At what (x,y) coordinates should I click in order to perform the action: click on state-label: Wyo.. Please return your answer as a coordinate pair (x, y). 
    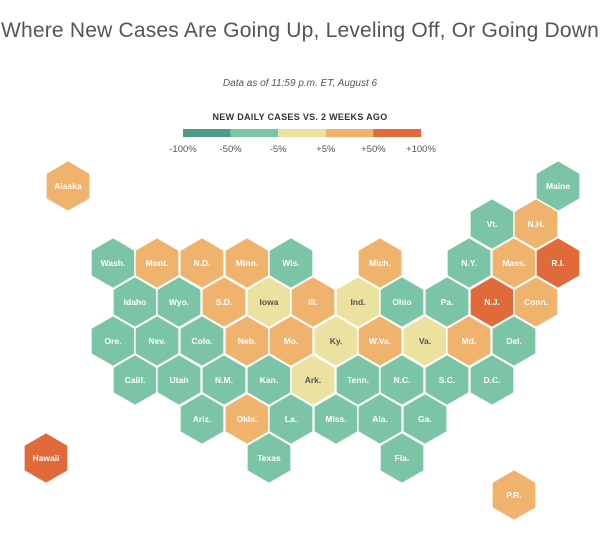
    Looking at the image, I should click on (179, 302).